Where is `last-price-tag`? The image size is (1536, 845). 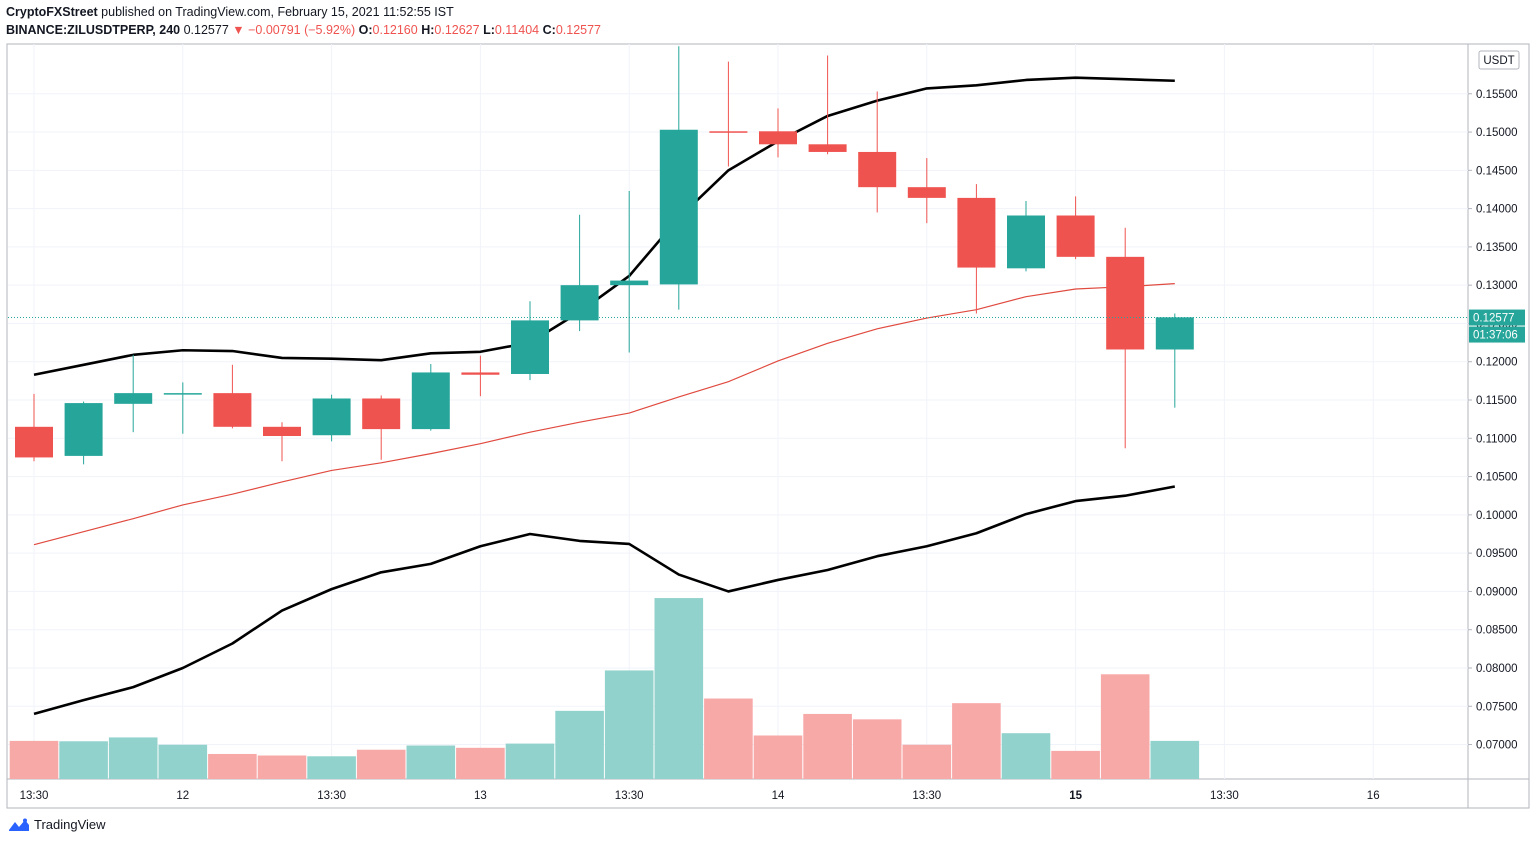 last-price-tag is located at coordinates (1497, 317).